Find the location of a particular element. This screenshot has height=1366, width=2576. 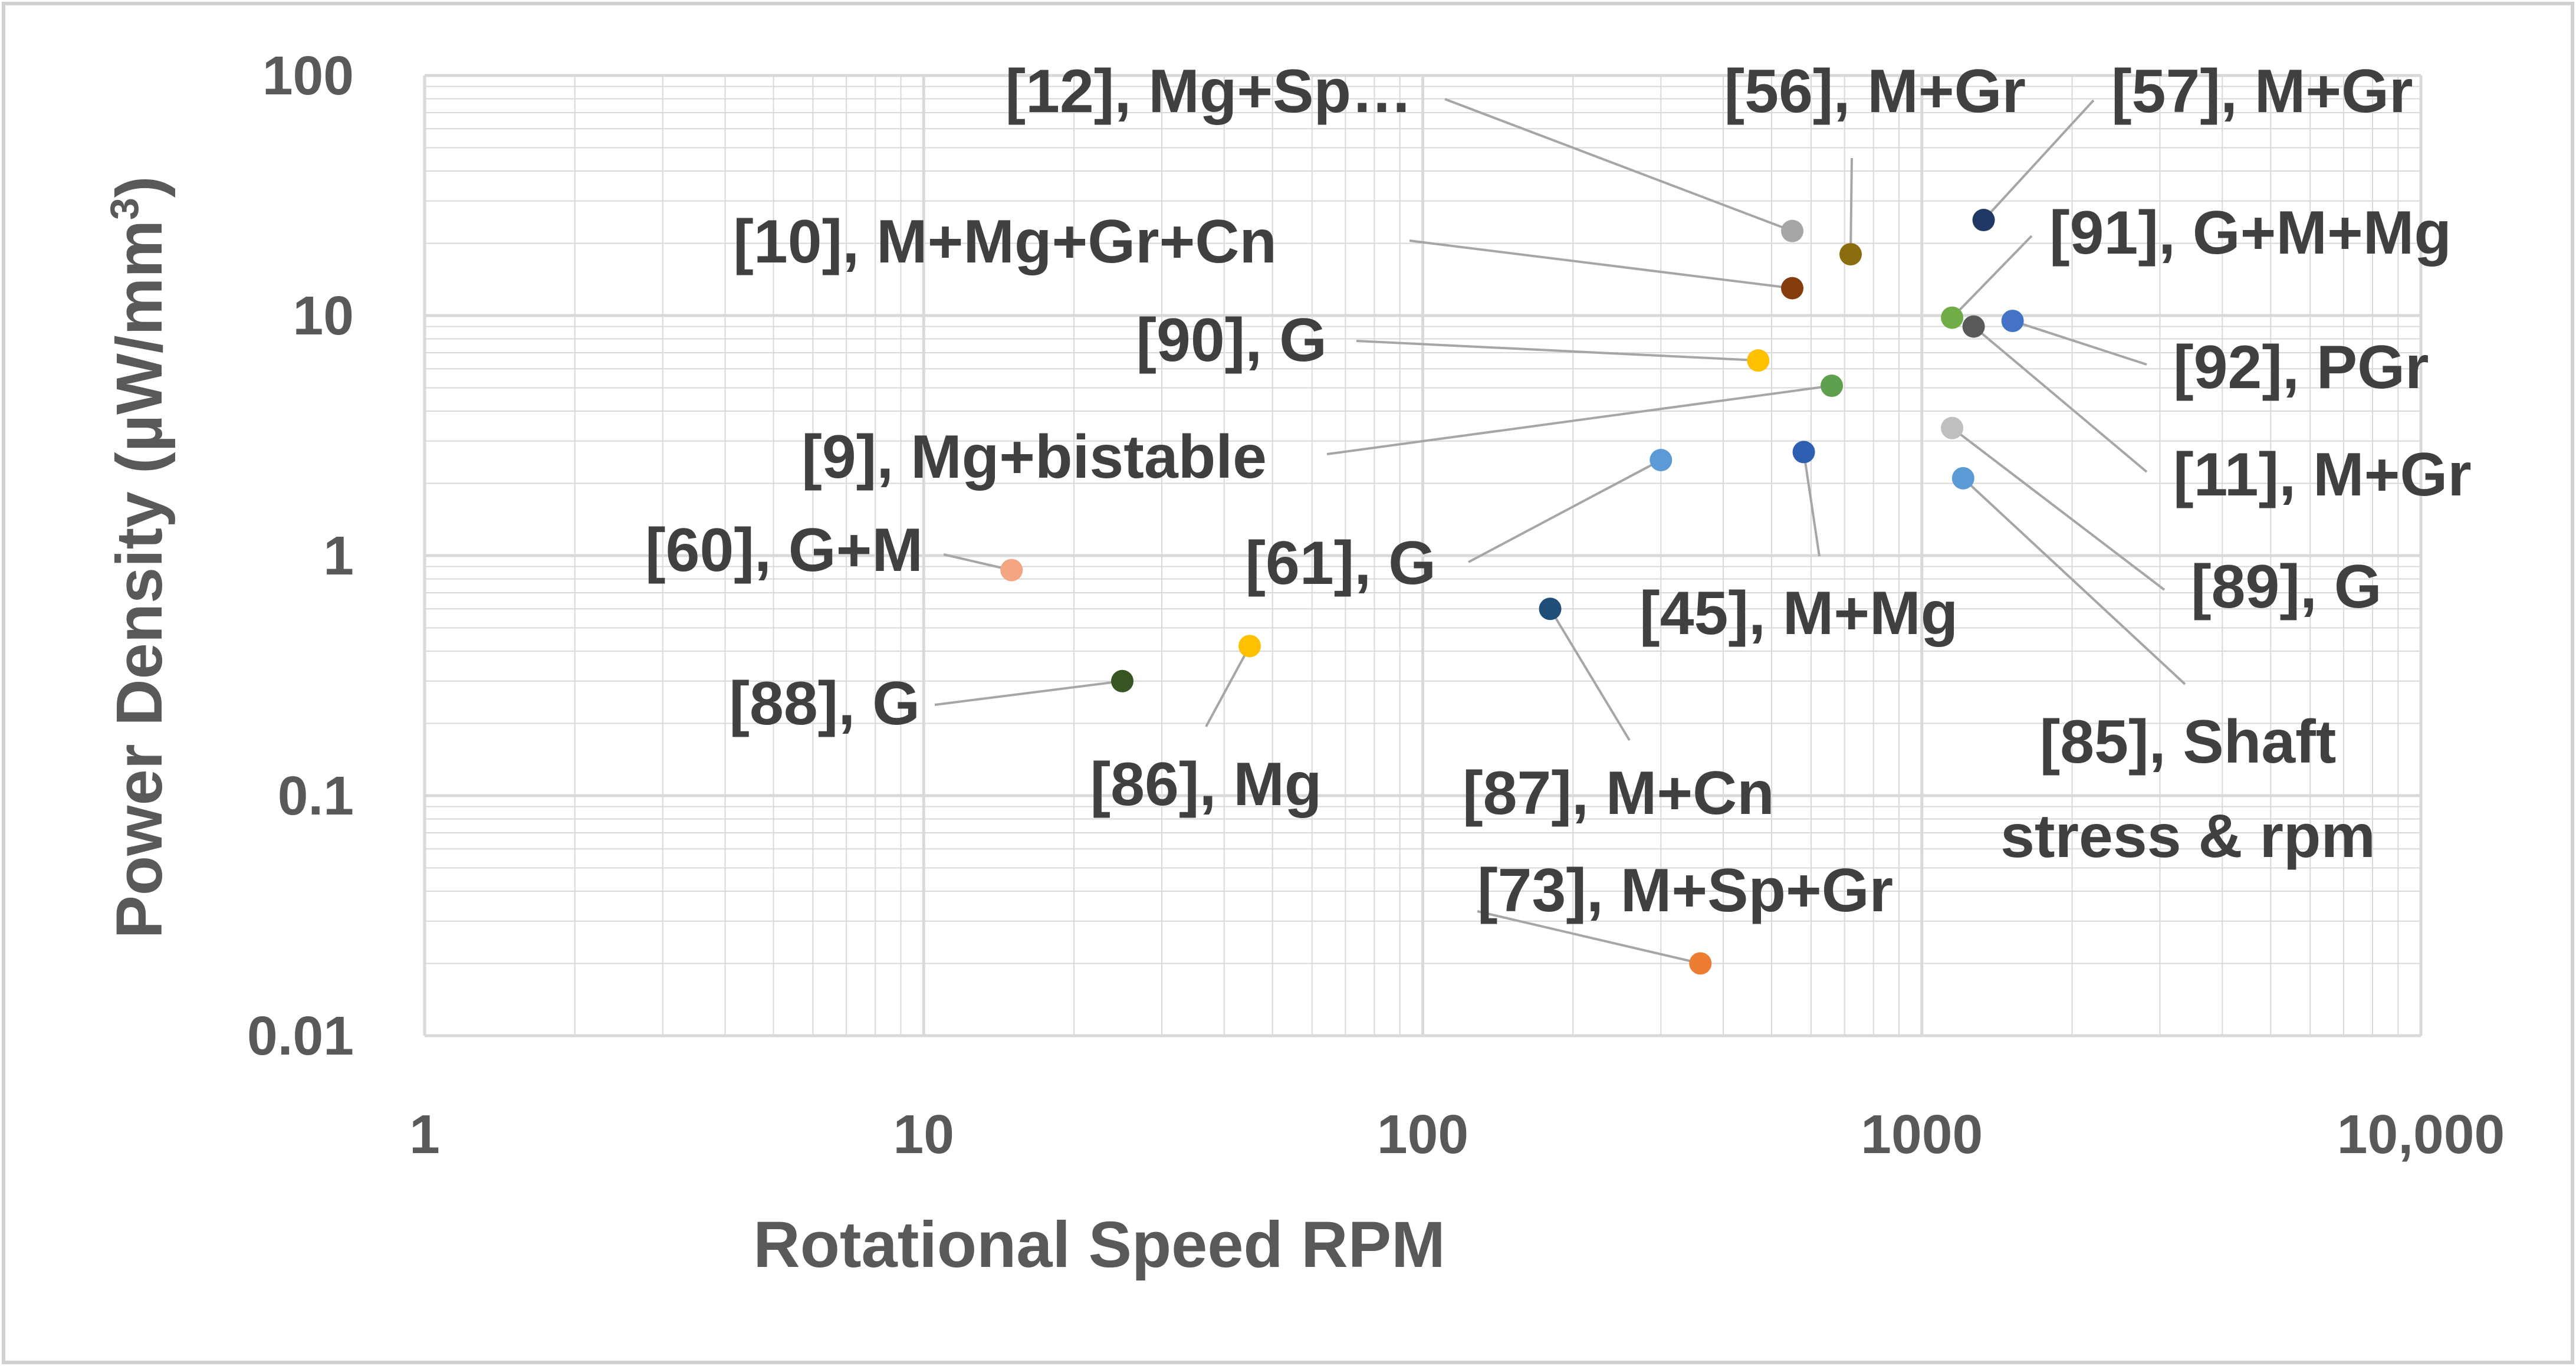

x-tick-label: 100 is located at coordinates (1423, 1134).